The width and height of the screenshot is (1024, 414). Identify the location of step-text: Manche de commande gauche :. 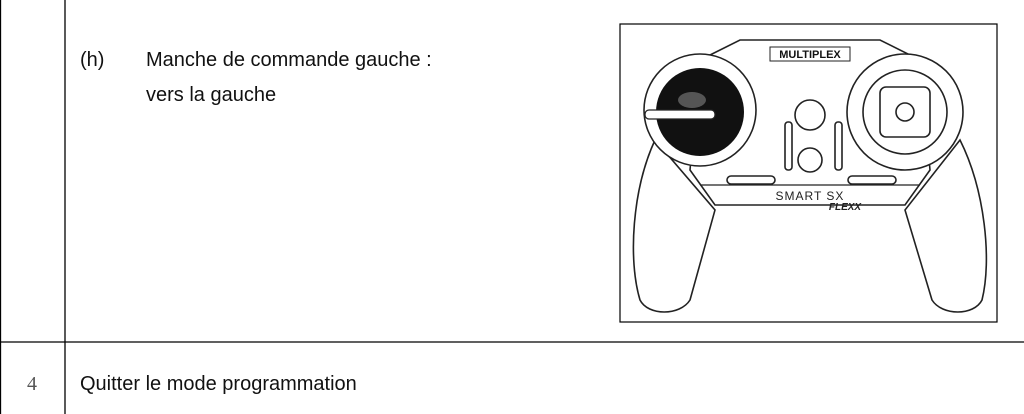
(289, 60).